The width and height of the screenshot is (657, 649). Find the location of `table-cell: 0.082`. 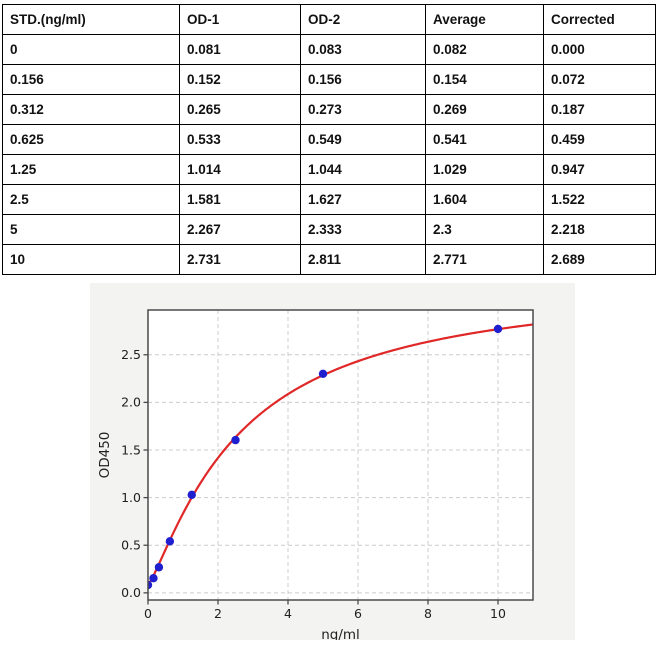

table-cell: 0.082 is located at coordinates (484, 49).